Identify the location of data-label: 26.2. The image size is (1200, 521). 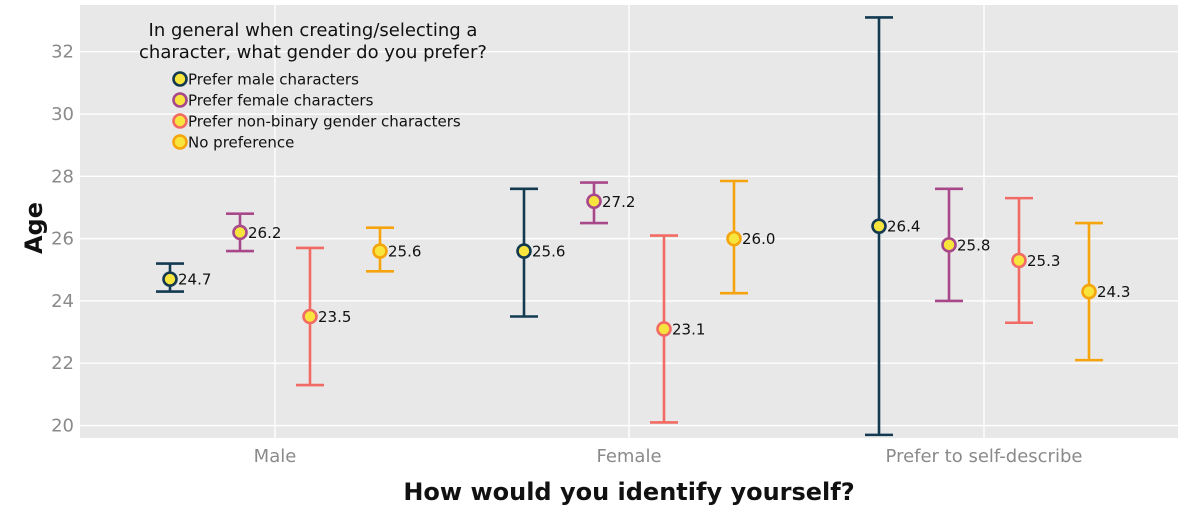
(264, 233).